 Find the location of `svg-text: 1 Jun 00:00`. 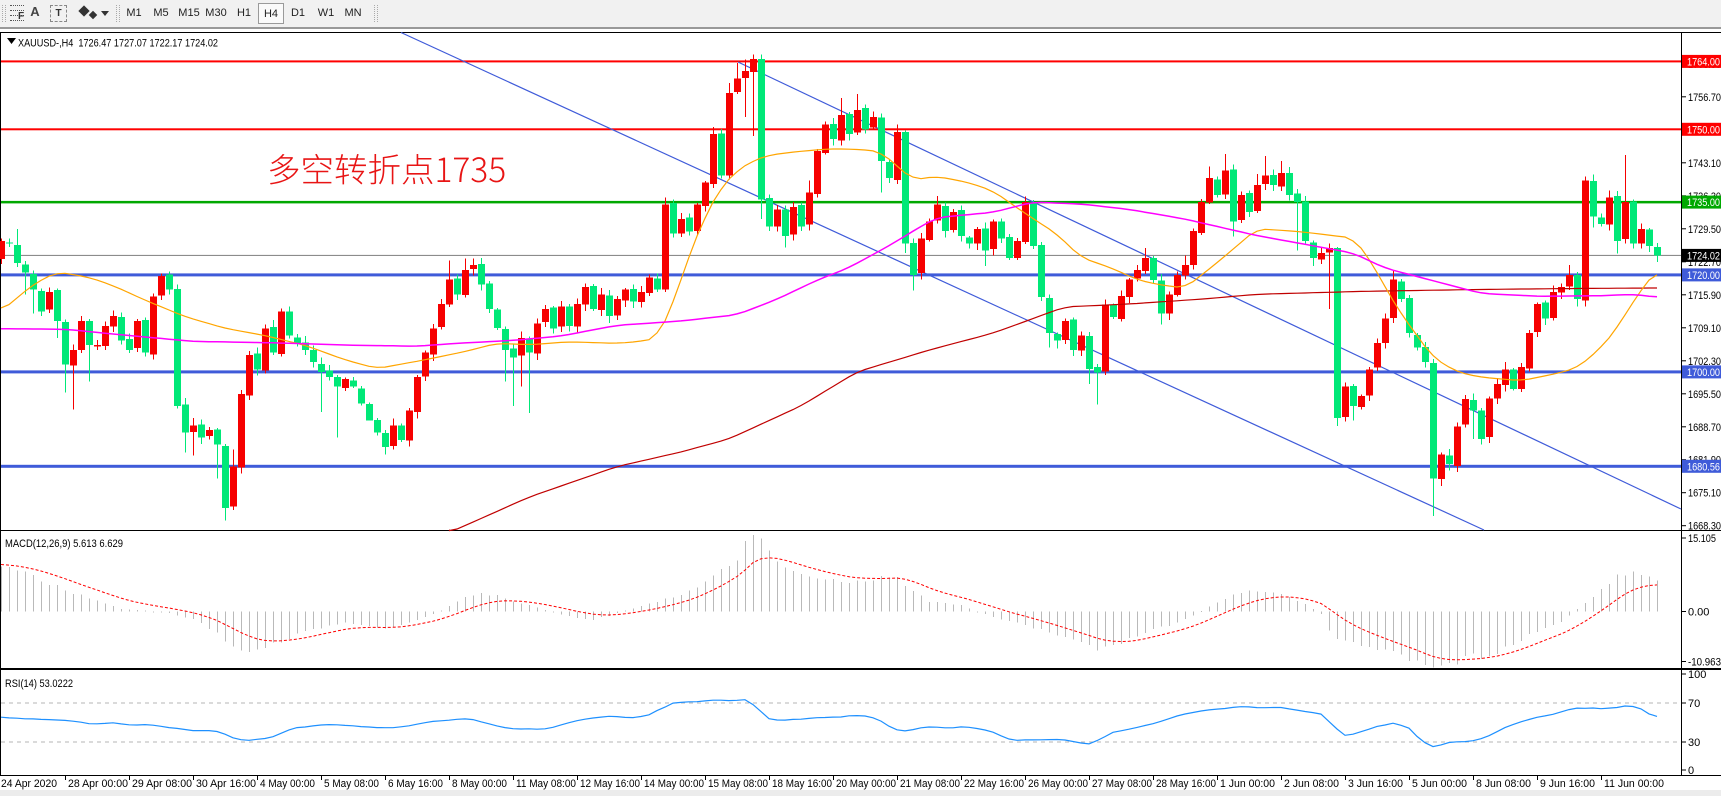

svg-text: 1 Jun 00:00 is located at coordinates (1247, 784).